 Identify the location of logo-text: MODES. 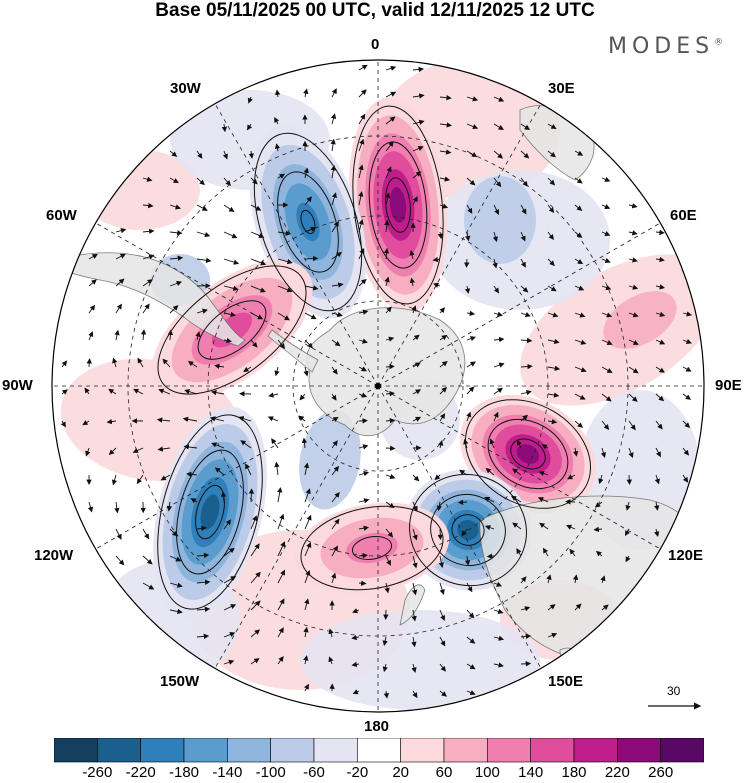
(661, 46).